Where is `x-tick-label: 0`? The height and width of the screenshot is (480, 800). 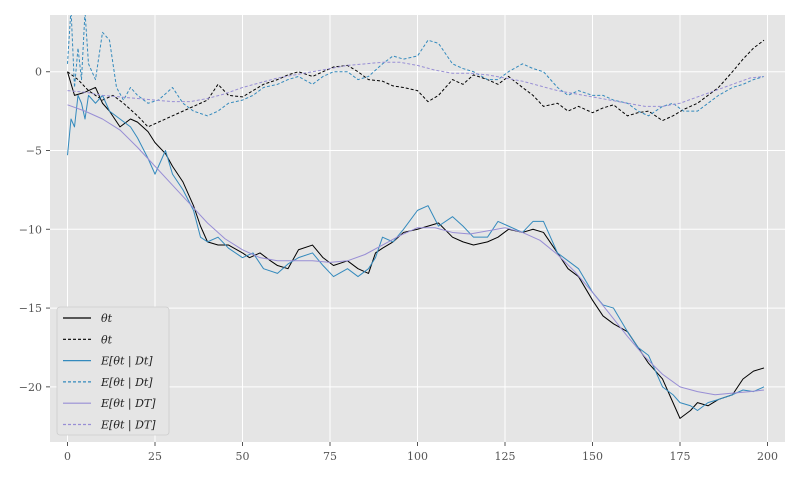
x-tick-label: 0 is located at coordinates (67, 456).